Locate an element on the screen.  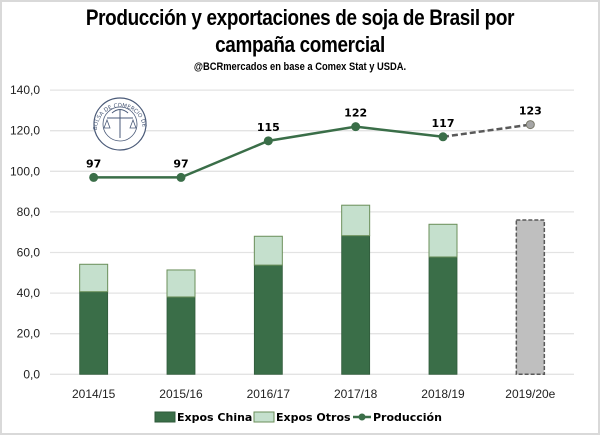
x-tick-label: 2014/15 is located at coordinates (94, 394).